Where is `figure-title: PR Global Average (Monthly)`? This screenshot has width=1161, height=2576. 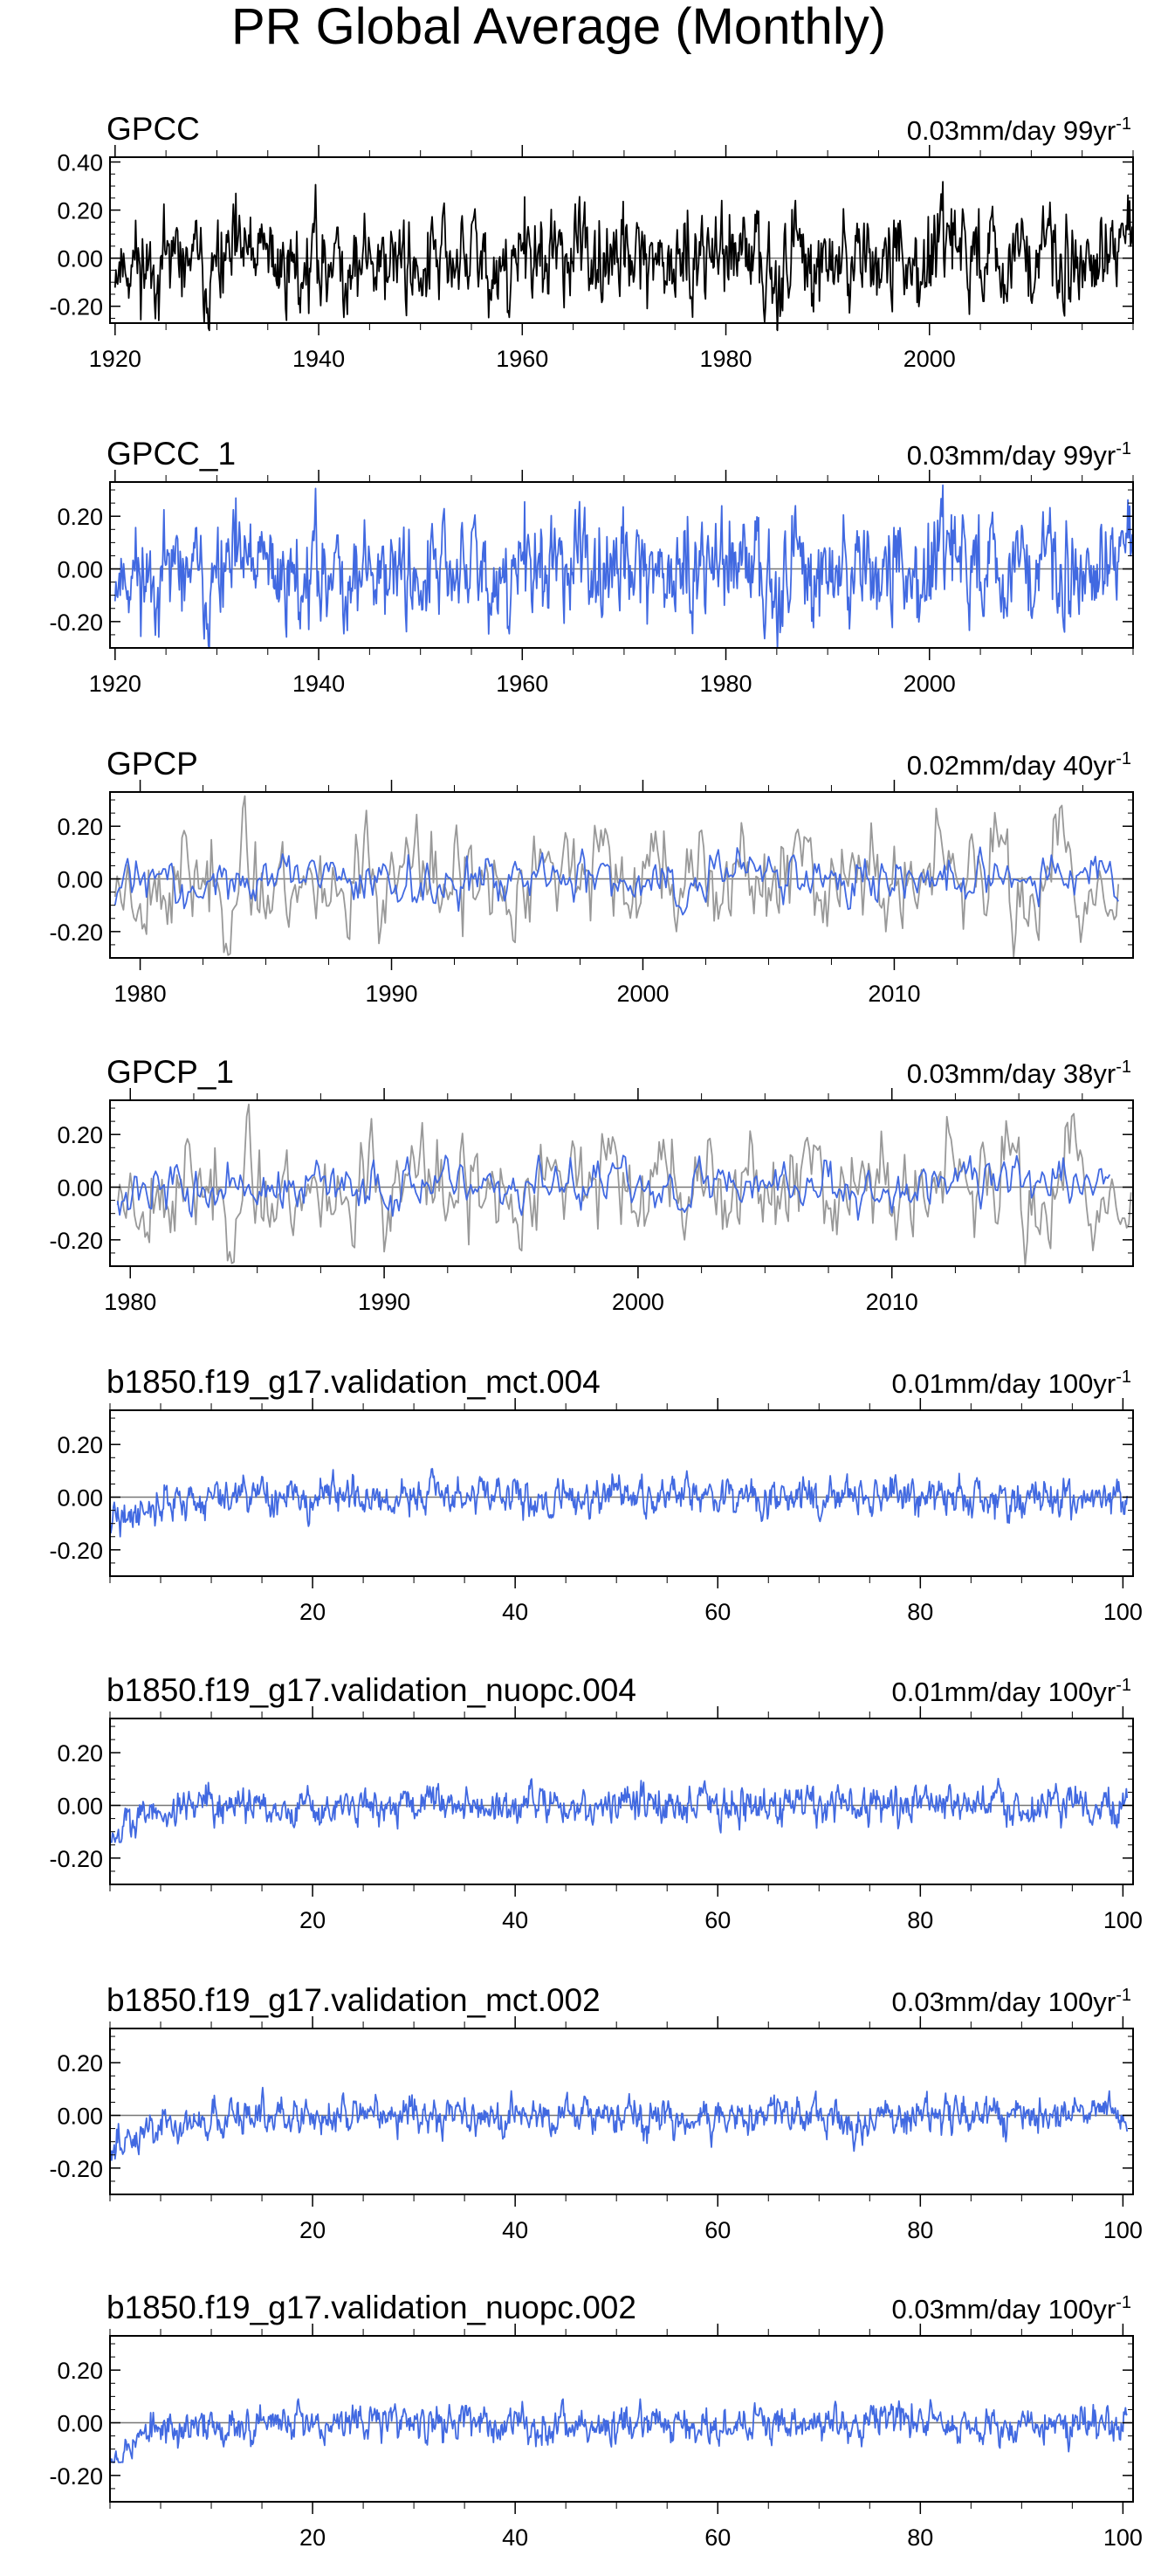
figure-title: PR Global Average (Monthly) is located at coordinates (558, 27).